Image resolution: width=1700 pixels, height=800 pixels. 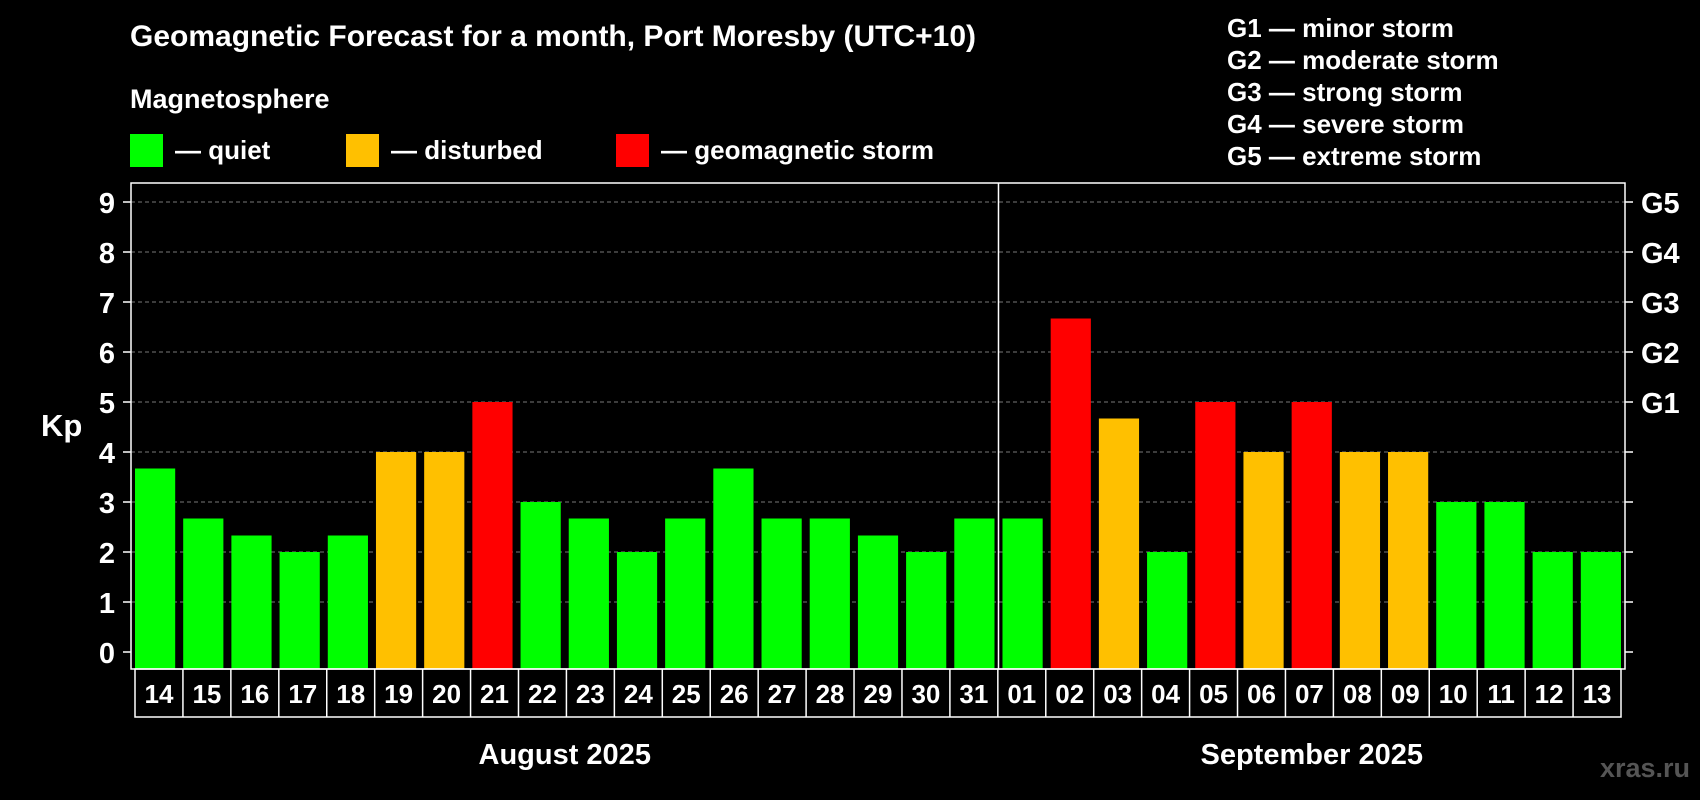 What do you see at coordinates (1069, 694) in the screenshot?
I see `day-label: 02` at bounding box center [1069, 694].